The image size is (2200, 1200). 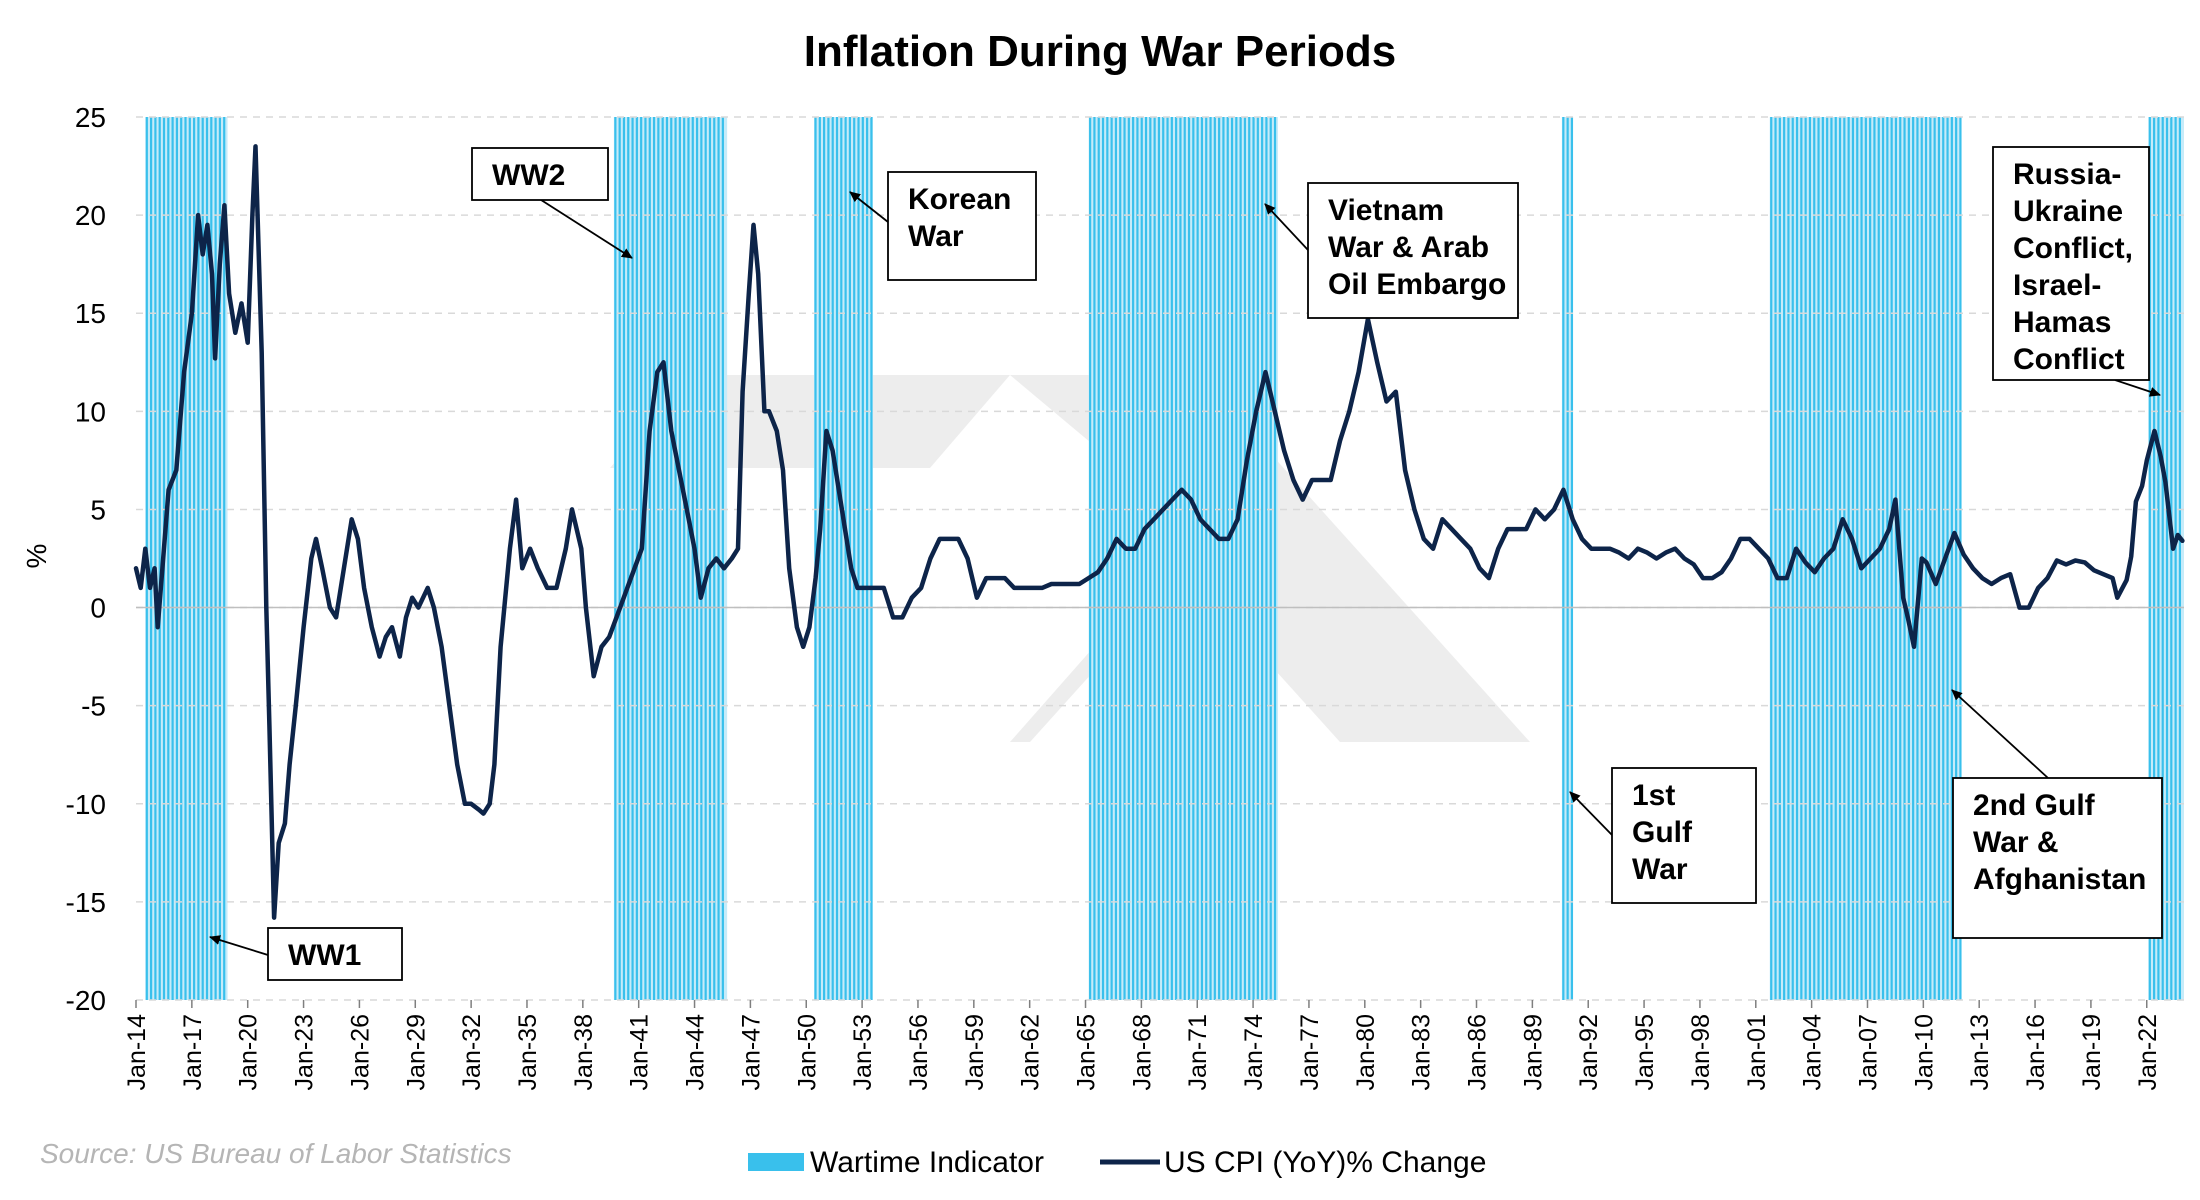 What do you see at coordinates (2057, 285) in the screenshot?
I see `annotation-text: Israel-` at bounding box center [2057, 285].